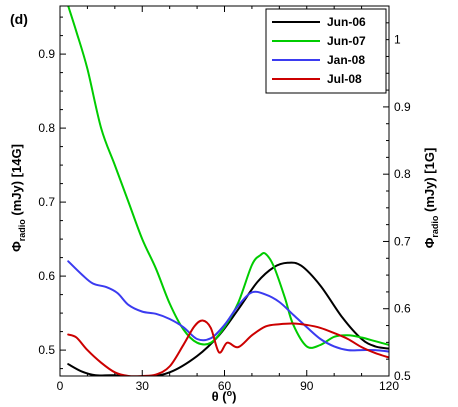  I want to click on y-right-tick-label: 0.7, so click(402, 241).